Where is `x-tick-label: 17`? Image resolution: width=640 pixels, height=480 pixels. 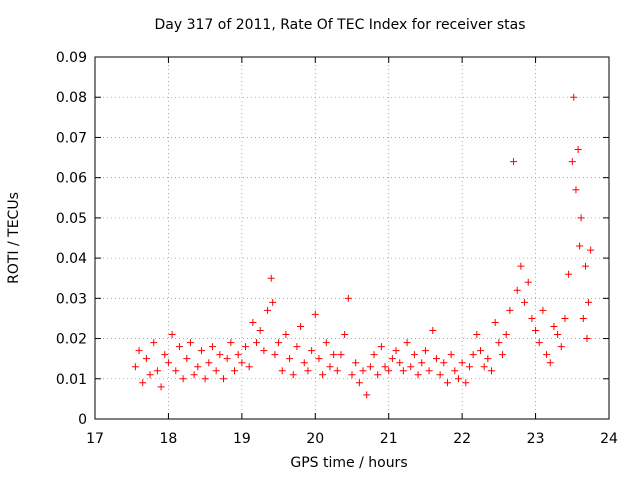 x-tick-label: 17 is located at coordinates (95, 439).